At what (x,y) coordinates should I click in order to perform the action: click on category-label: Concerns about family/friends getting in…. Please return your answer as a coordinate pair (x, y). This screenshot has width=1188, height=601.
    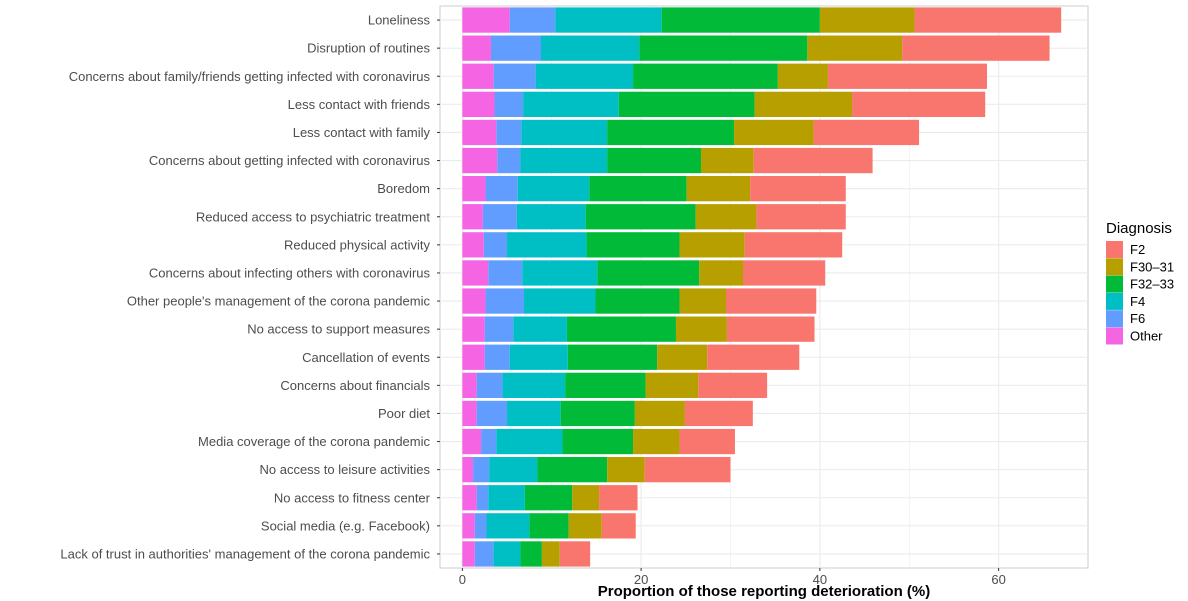
    Looking at the image, I should click on (250, 76).